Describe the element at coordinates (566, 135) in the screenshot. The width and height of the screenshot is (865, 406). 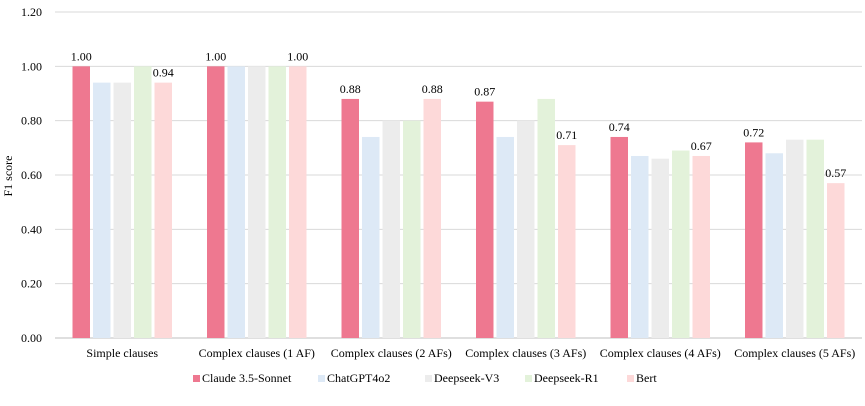
I see `data-label: 0.71` at that location.